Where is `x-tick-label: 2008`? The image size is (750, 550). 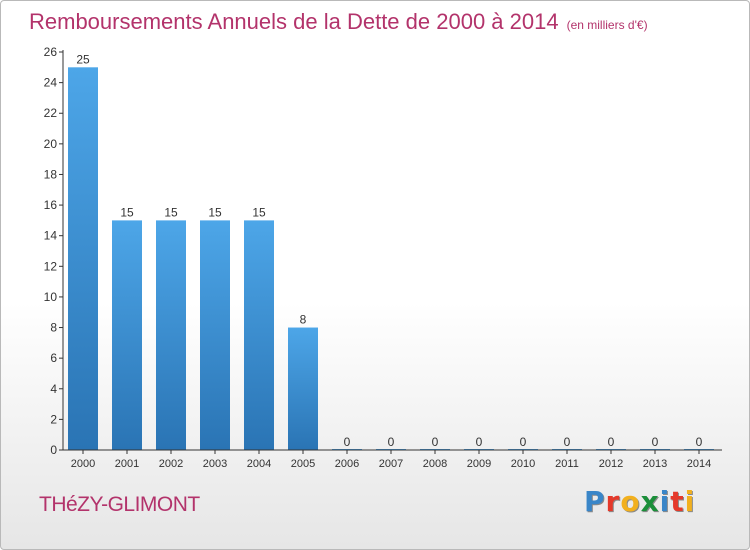
x-tick-label: 2008 is located at coordinates (435, 464).